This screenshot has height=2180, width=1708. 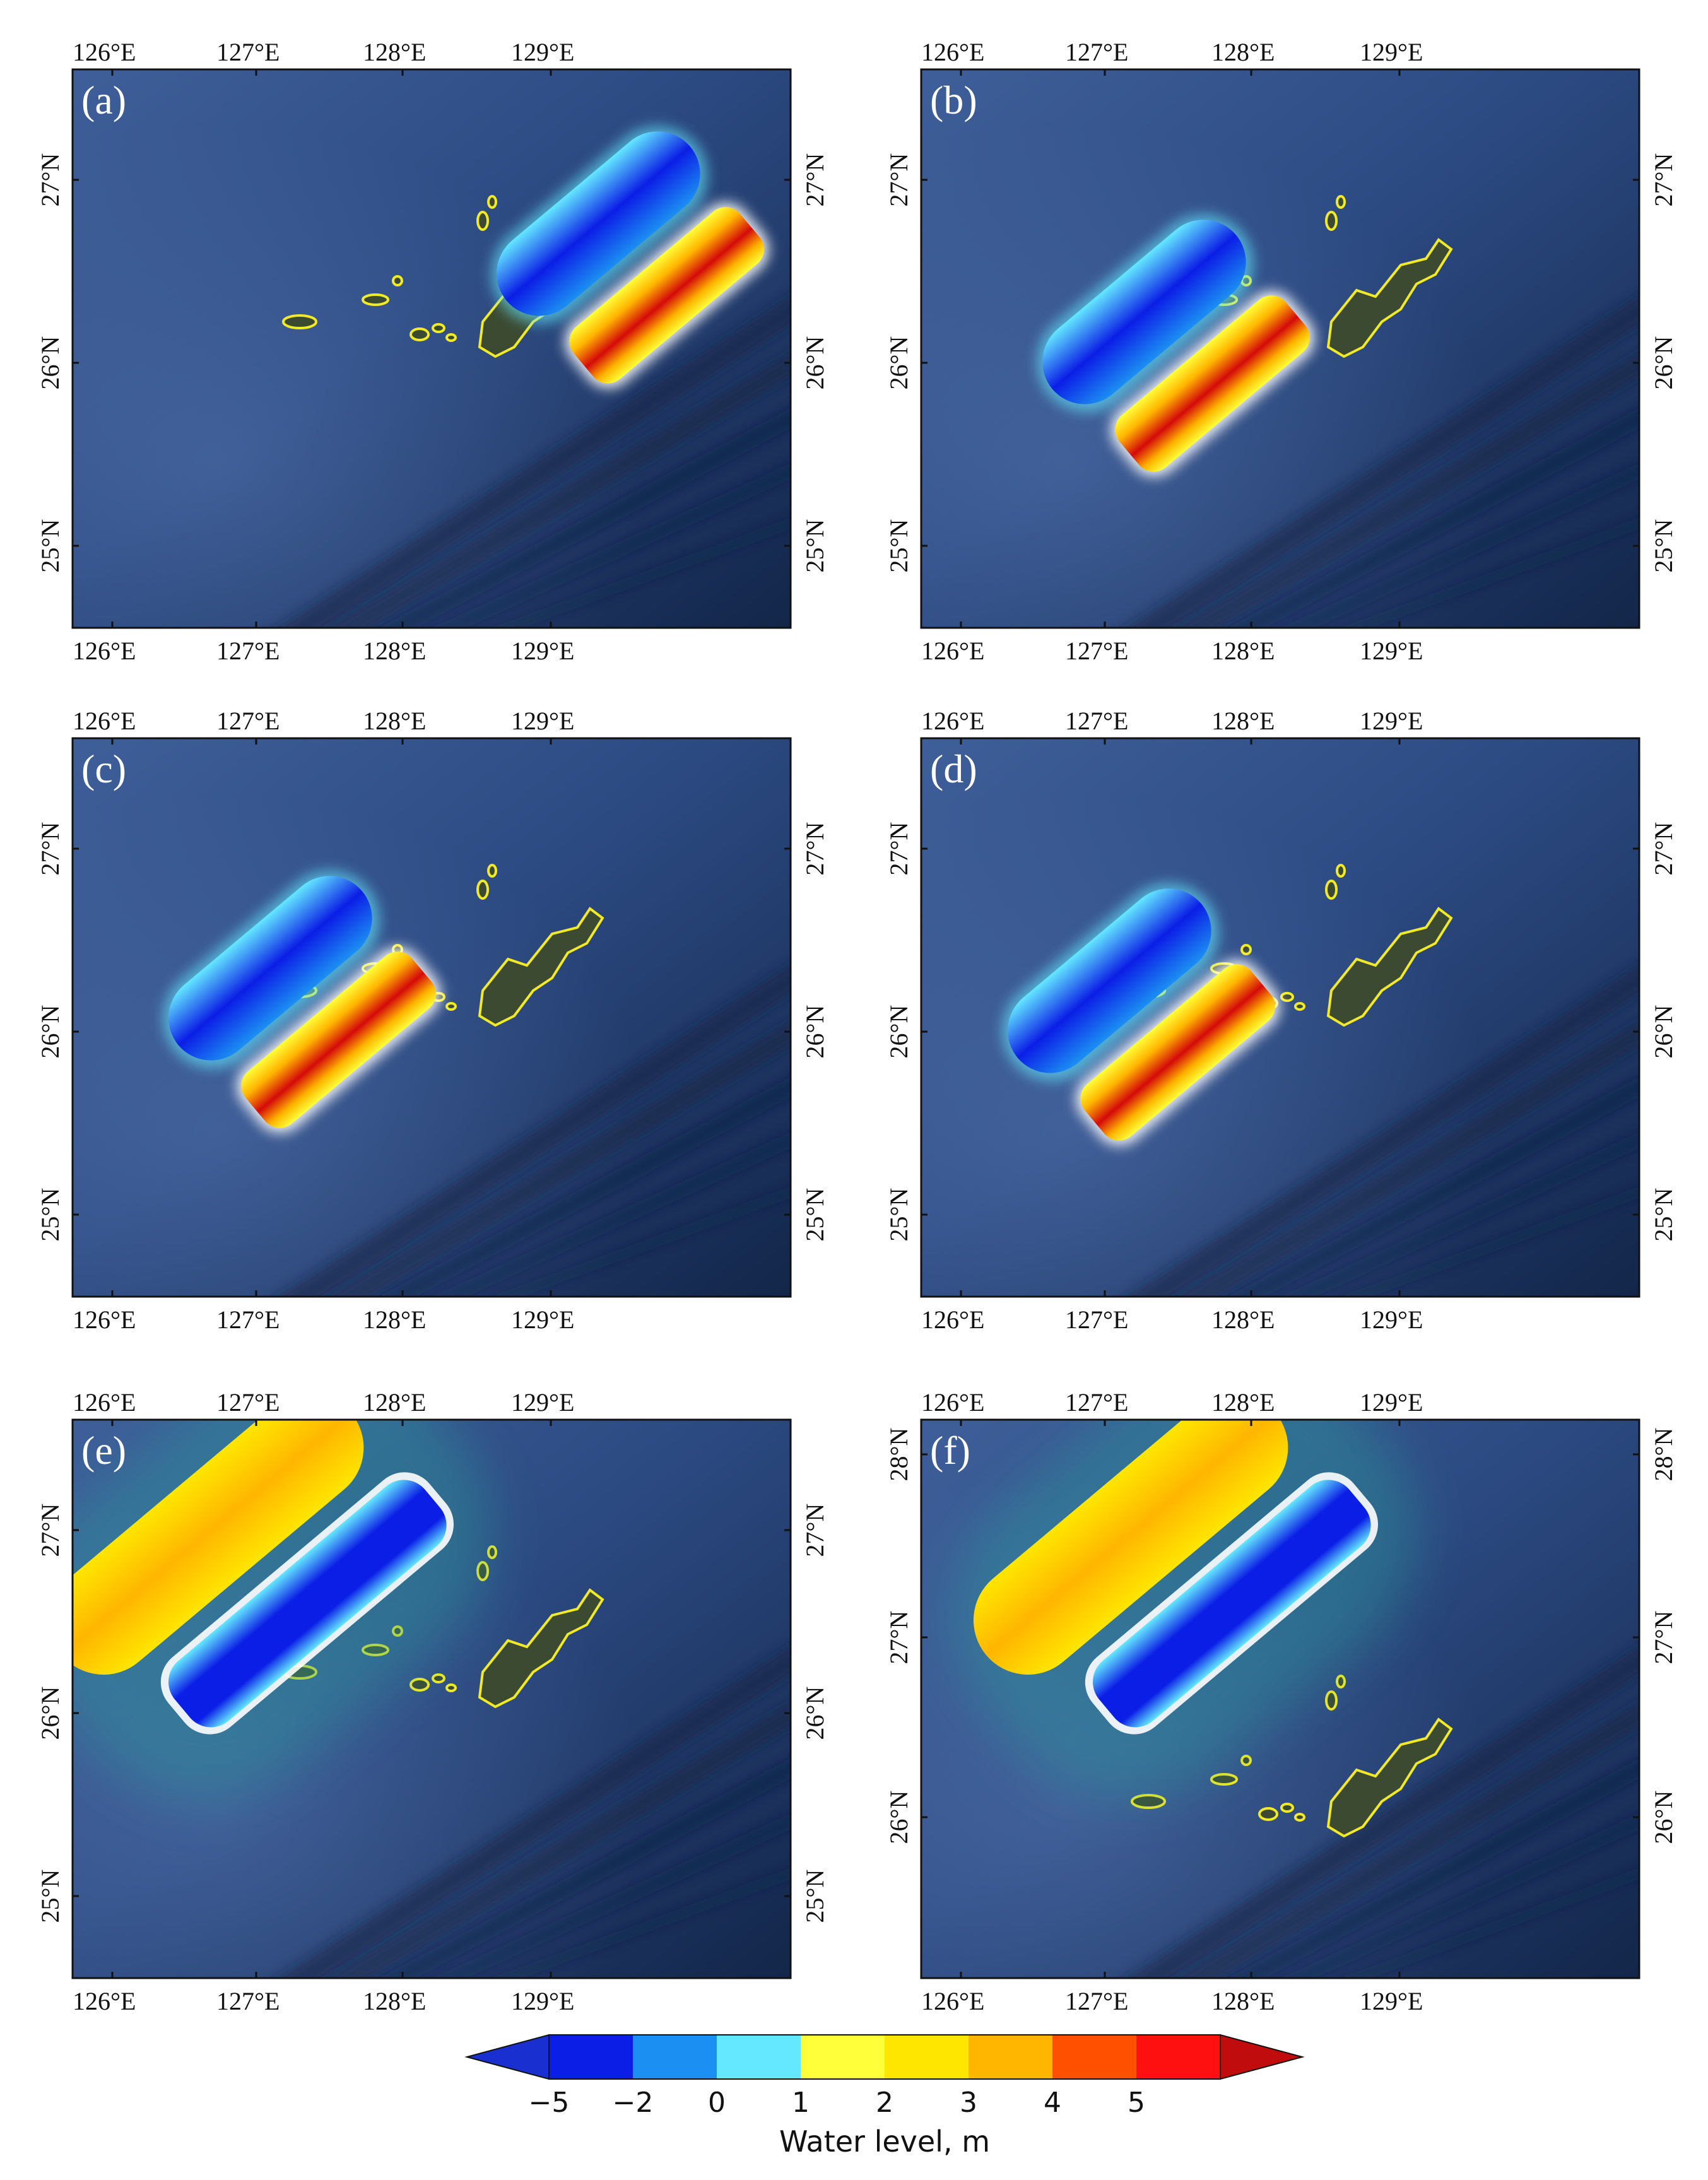 I want to click on colorbar-tick-label: 4, so click(x=1052, y=2103).